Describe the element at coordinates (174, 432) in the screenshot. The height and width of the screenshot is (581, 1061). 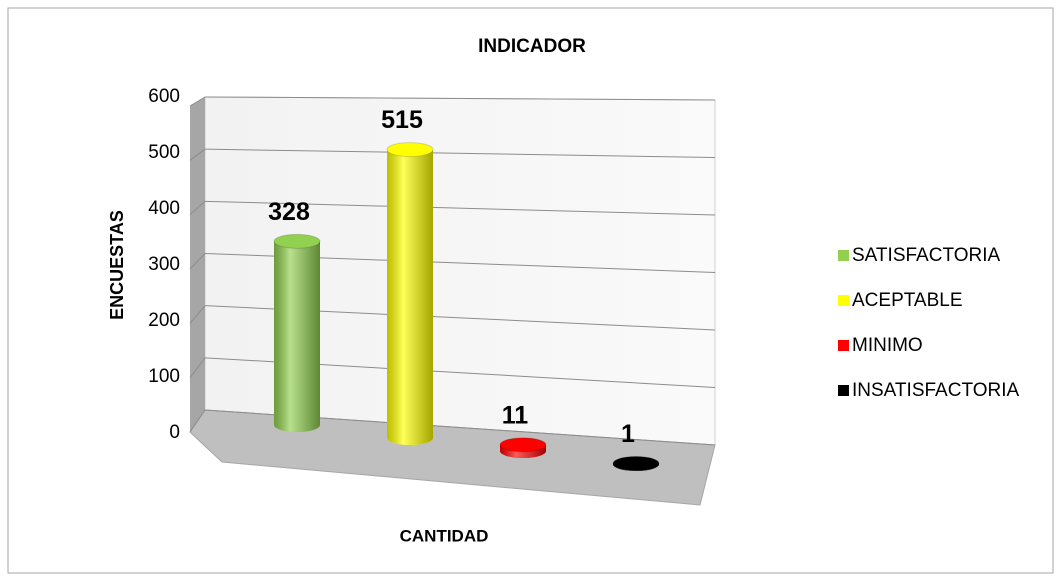
I see `y-tick-label: 0` at that location.